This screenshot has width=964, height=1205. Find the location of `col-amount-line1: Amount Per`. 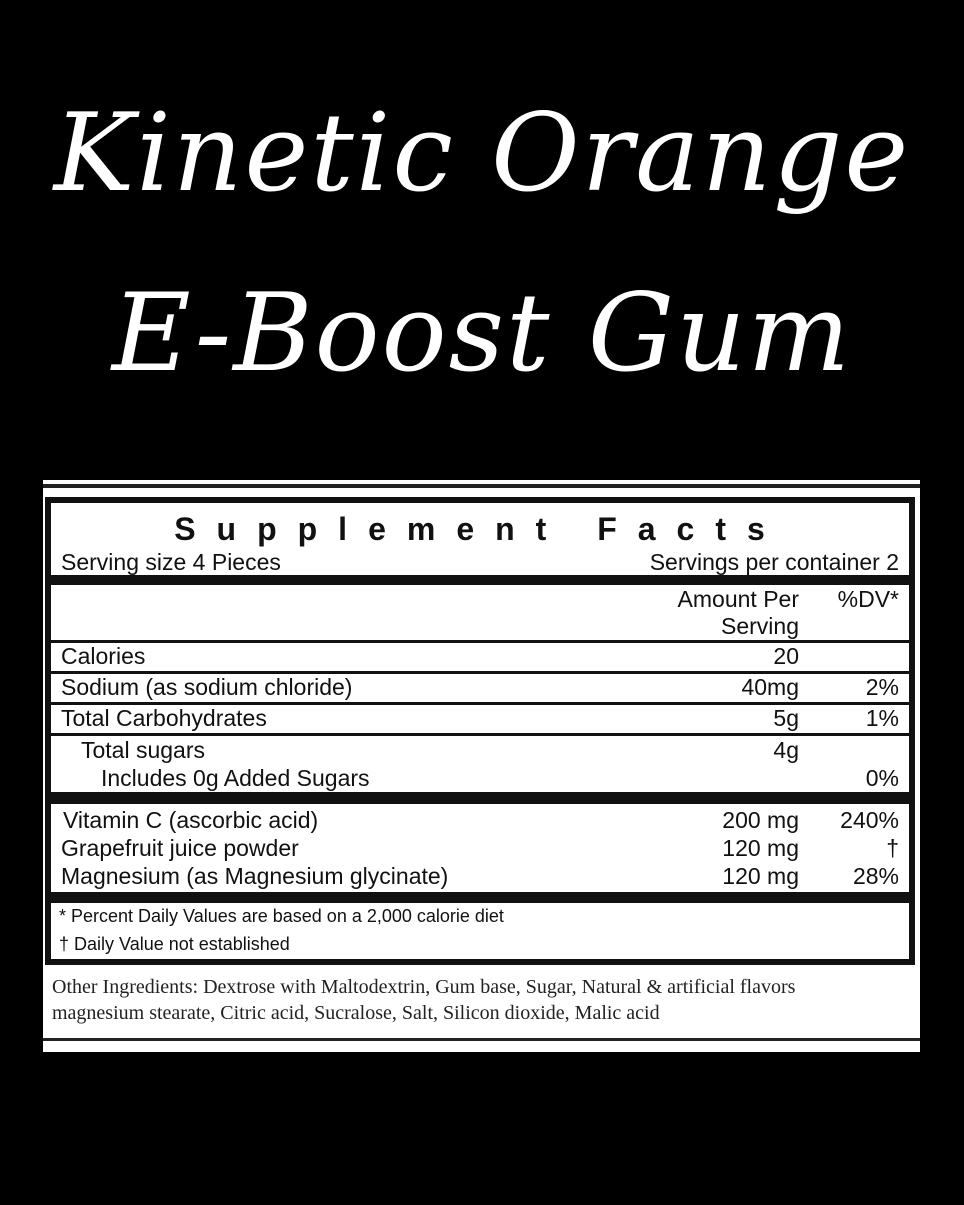

col-amount-line1: Amount Per is located at coordinates (738, 599).